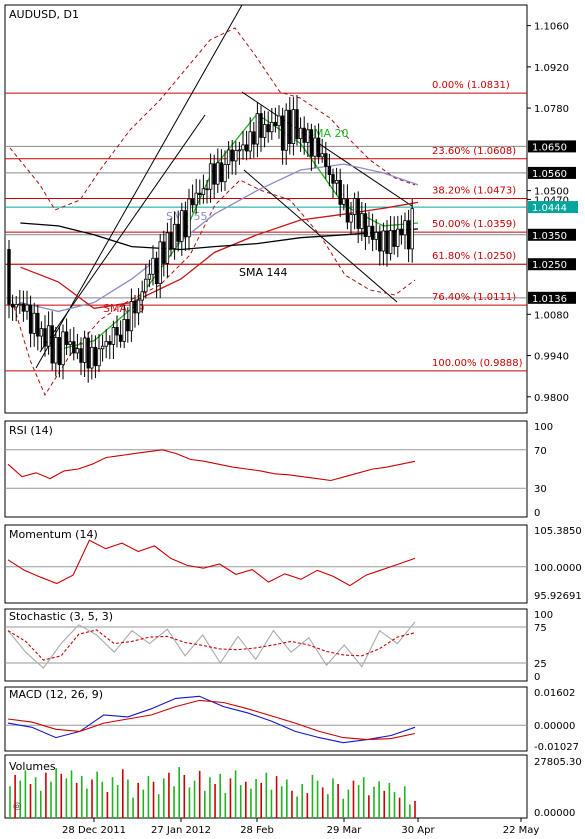  What do you see at coordinates (257, 830) in the screenshot?
I see `time-tick-label: 28 Feb` at bounding box center [257, 830].